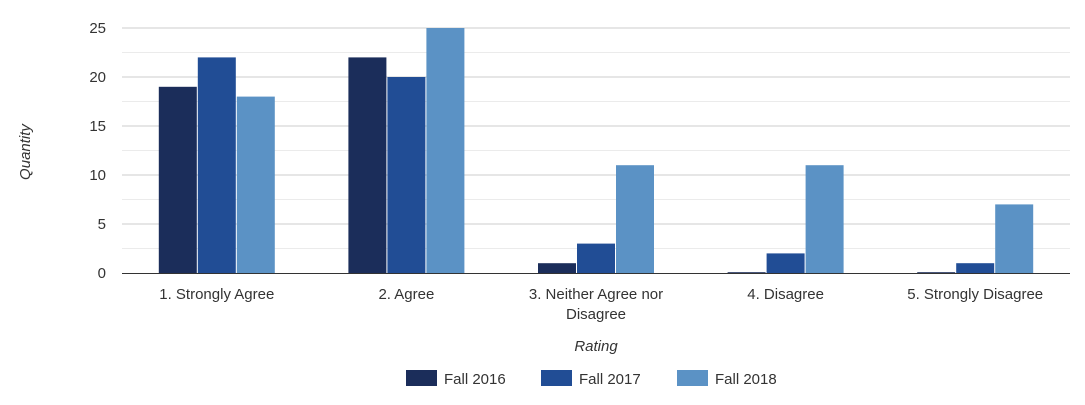 The image size is (1085, 405). What do you see at coordinates (596, 346) in the screenshot?
I see `x-axis-label: Rating` at bounding box center [596, 346].